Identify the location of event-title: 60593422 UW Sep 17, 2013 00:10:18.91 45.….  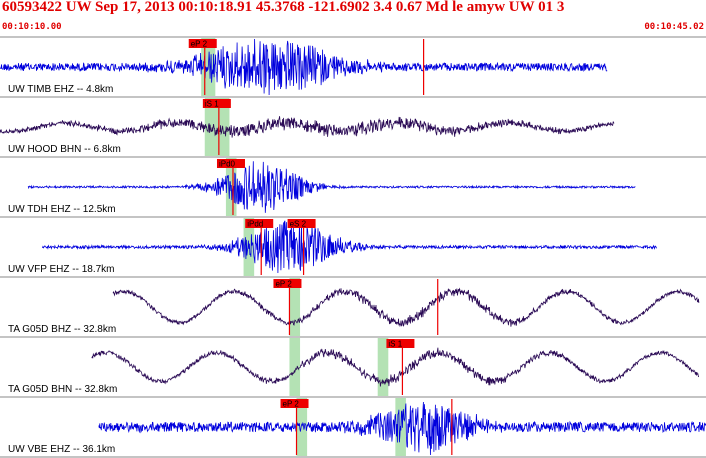
(283, 7).